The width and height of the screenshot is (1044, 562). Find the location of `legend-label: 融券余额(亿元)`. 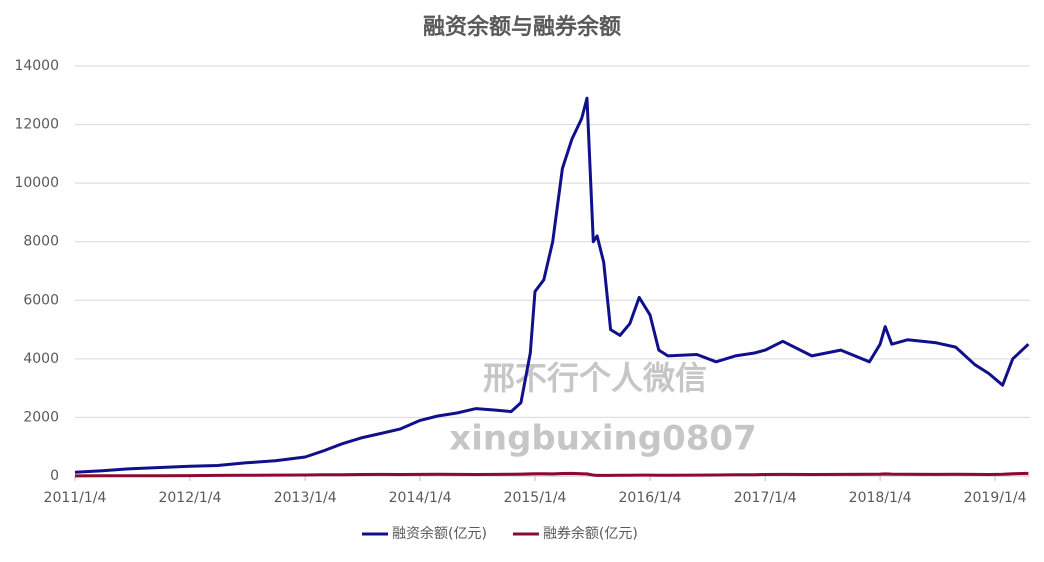

legend-label: 融券余额(亿元) is located at coordinates (590, 533).